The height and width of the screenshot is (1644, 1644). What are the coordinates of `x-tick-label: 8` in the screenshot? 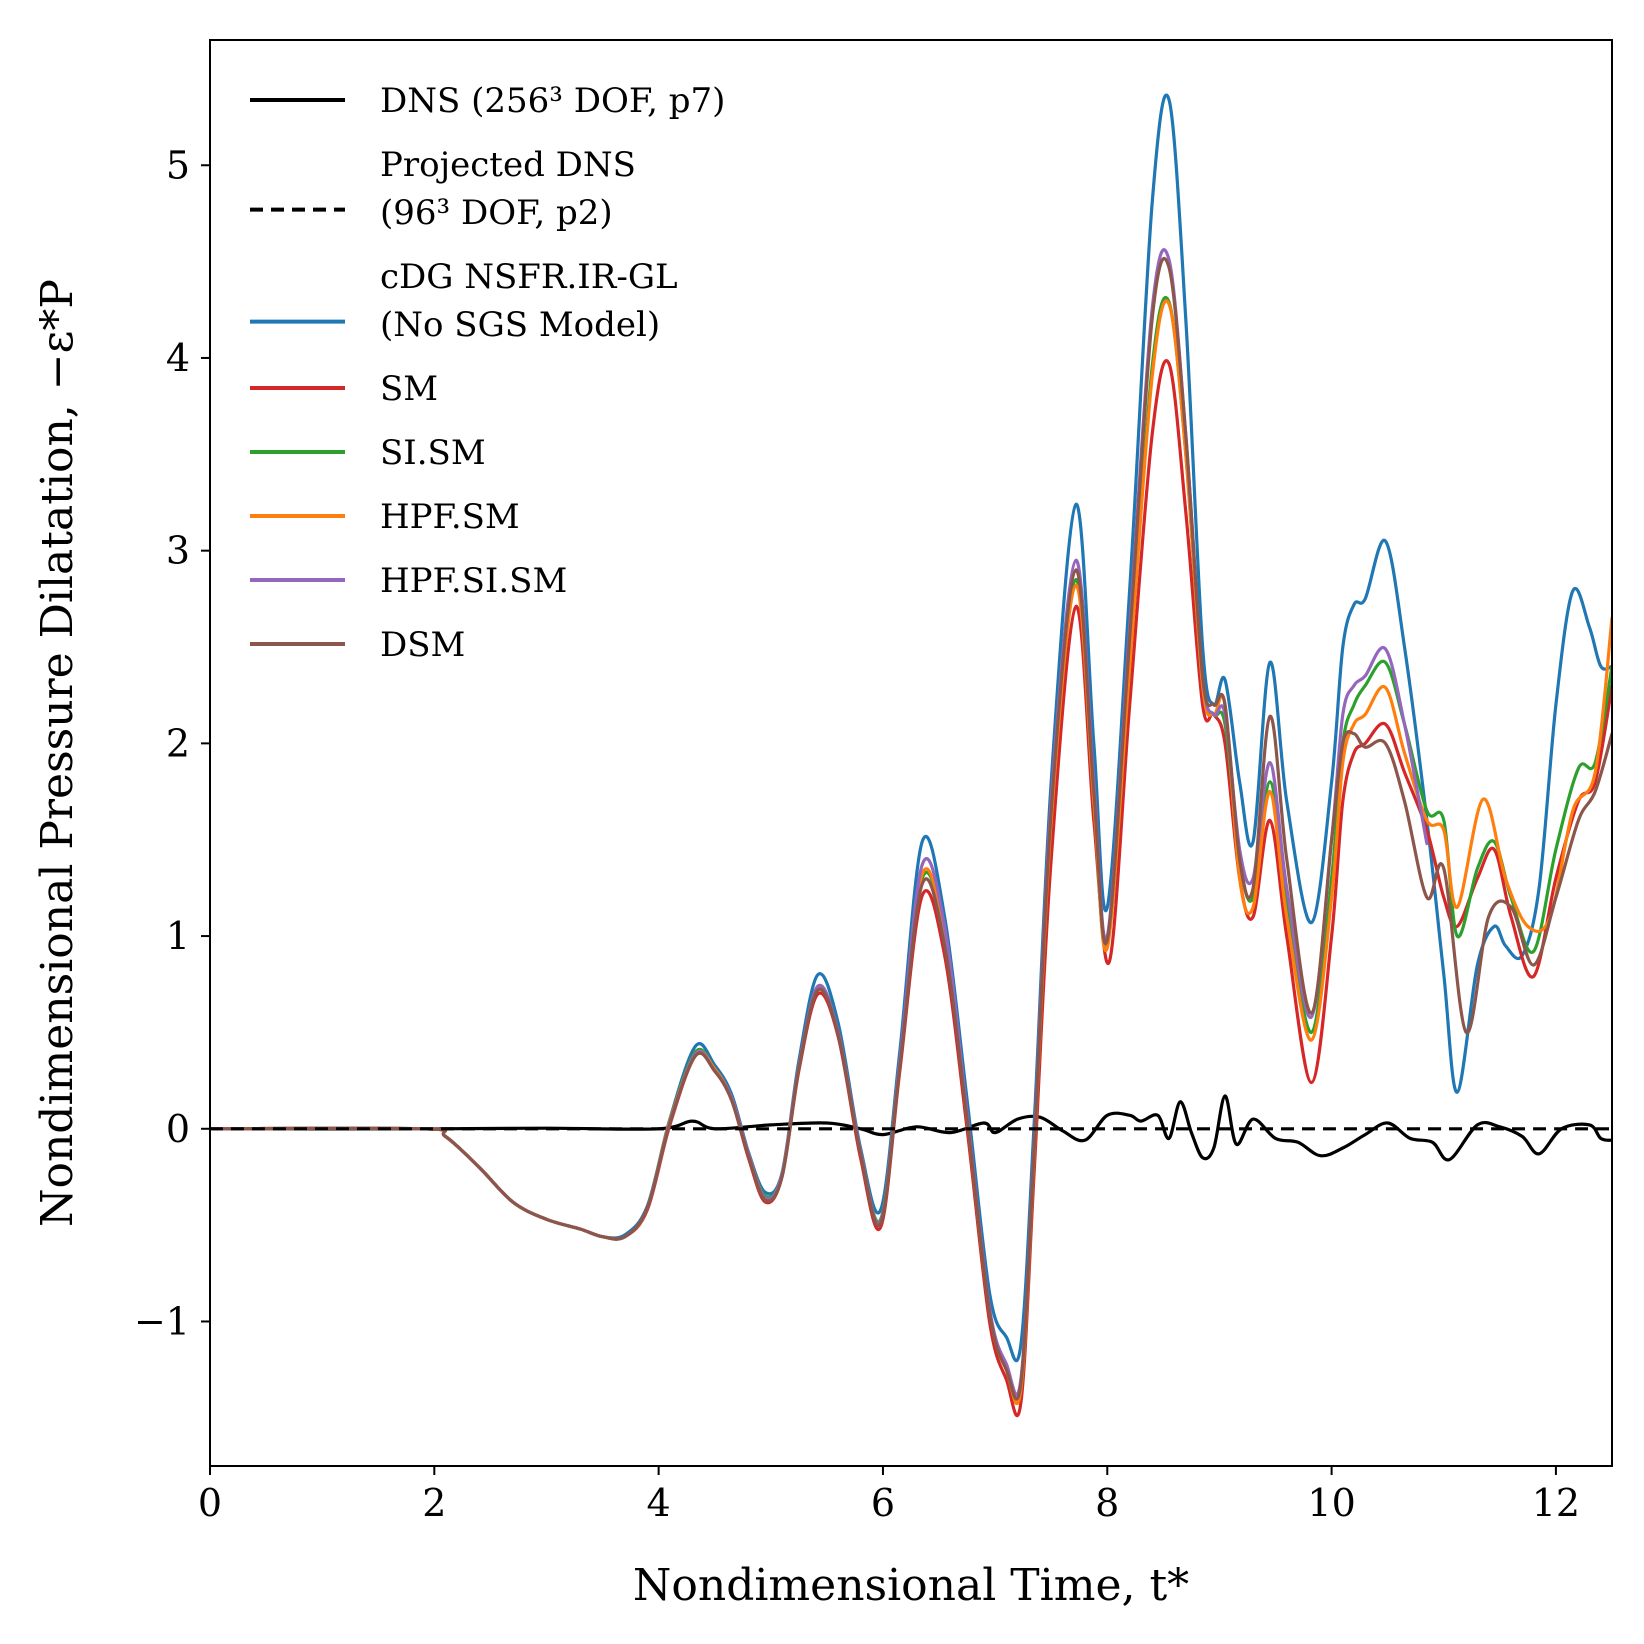 It's located at (1107, 1503).